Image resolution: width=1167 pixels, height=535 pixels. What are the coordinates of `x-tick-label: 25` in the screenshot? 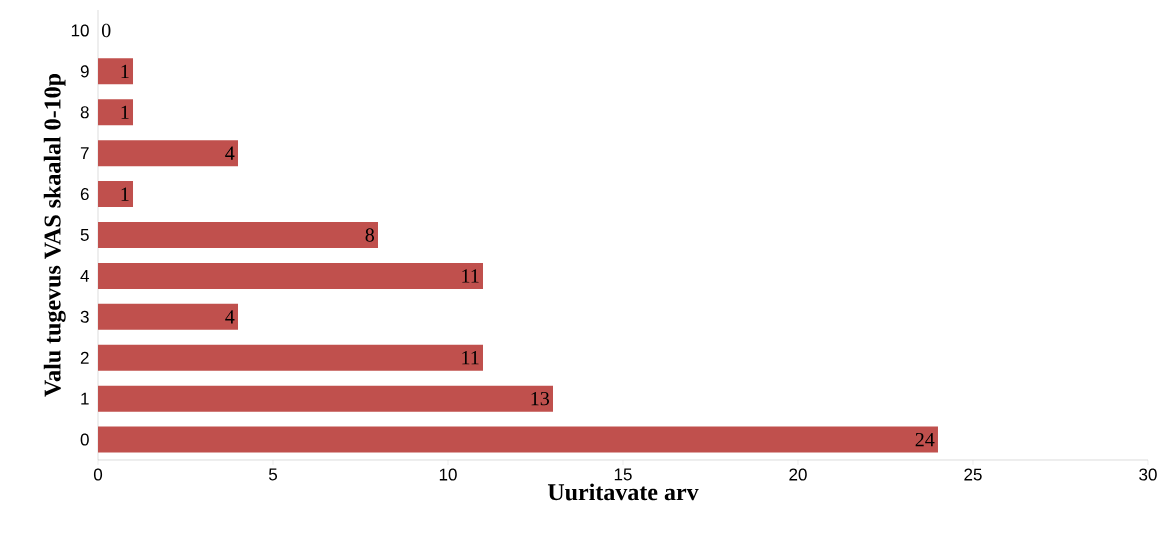 It's located at (973, 474).